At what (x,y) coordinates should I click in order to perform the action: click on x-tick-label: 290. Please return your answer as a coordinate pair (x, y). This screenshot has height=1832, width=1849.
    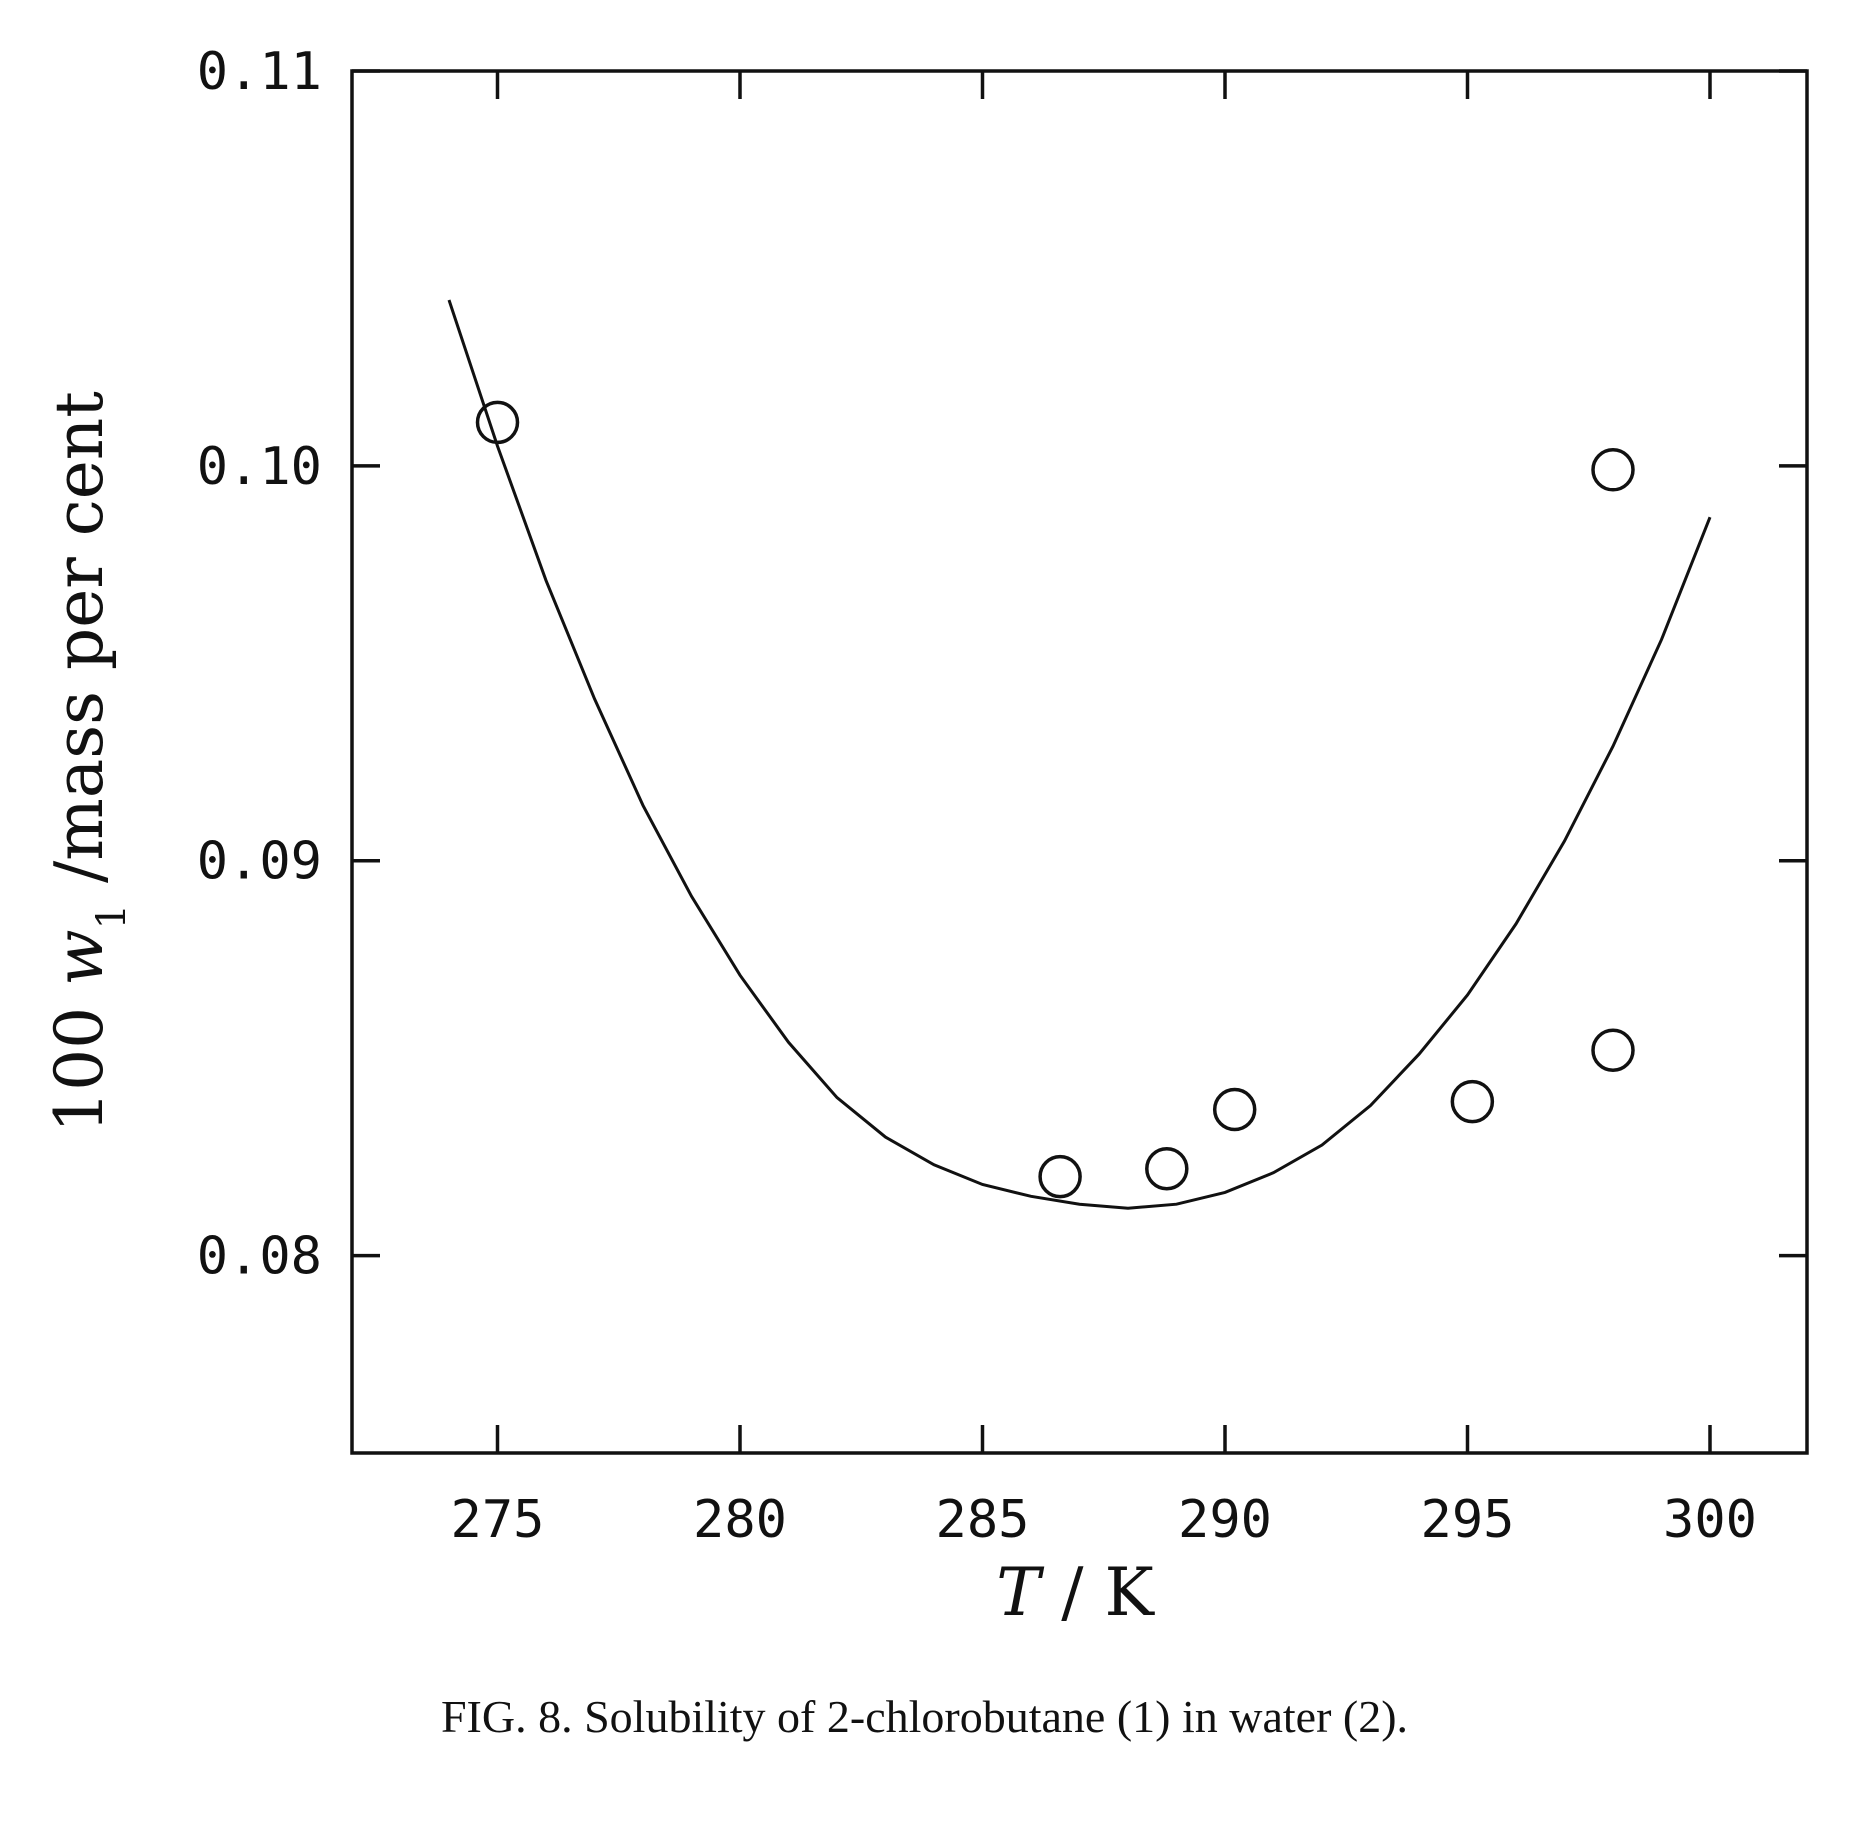
    Looking at the image, I should click on (1225, 1520).